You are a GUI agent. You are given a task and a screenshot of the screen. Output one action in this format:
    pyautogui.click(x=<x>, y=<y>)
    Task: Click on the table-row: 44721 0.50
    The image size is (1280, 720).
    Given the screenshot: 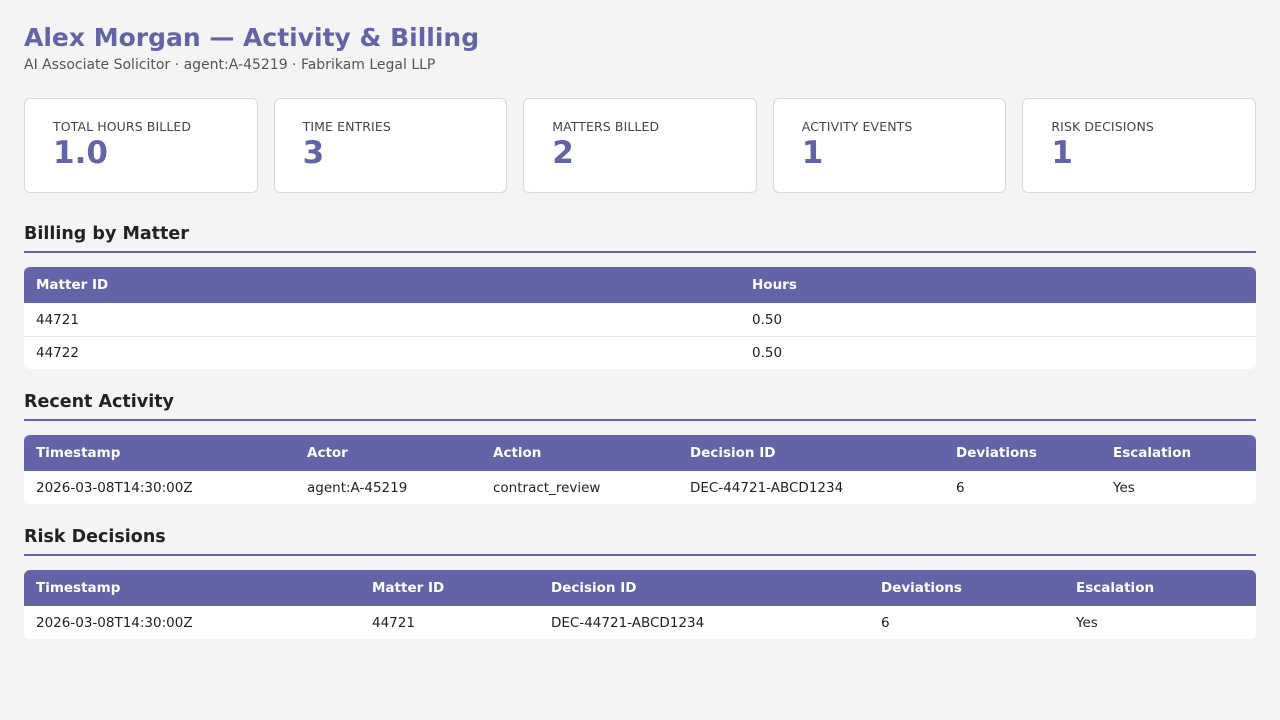 What is the action you would take?
    pyautogui.click(x=640, y=319)
    